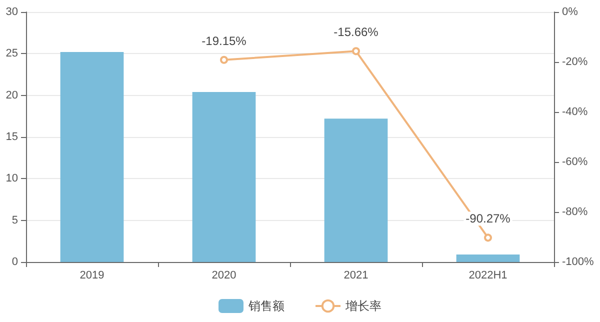 The image size is (600, 322). Describe the element at coordinates (570, 12) in the screenshot. I see `y2-tick-label: 0%` at that location.